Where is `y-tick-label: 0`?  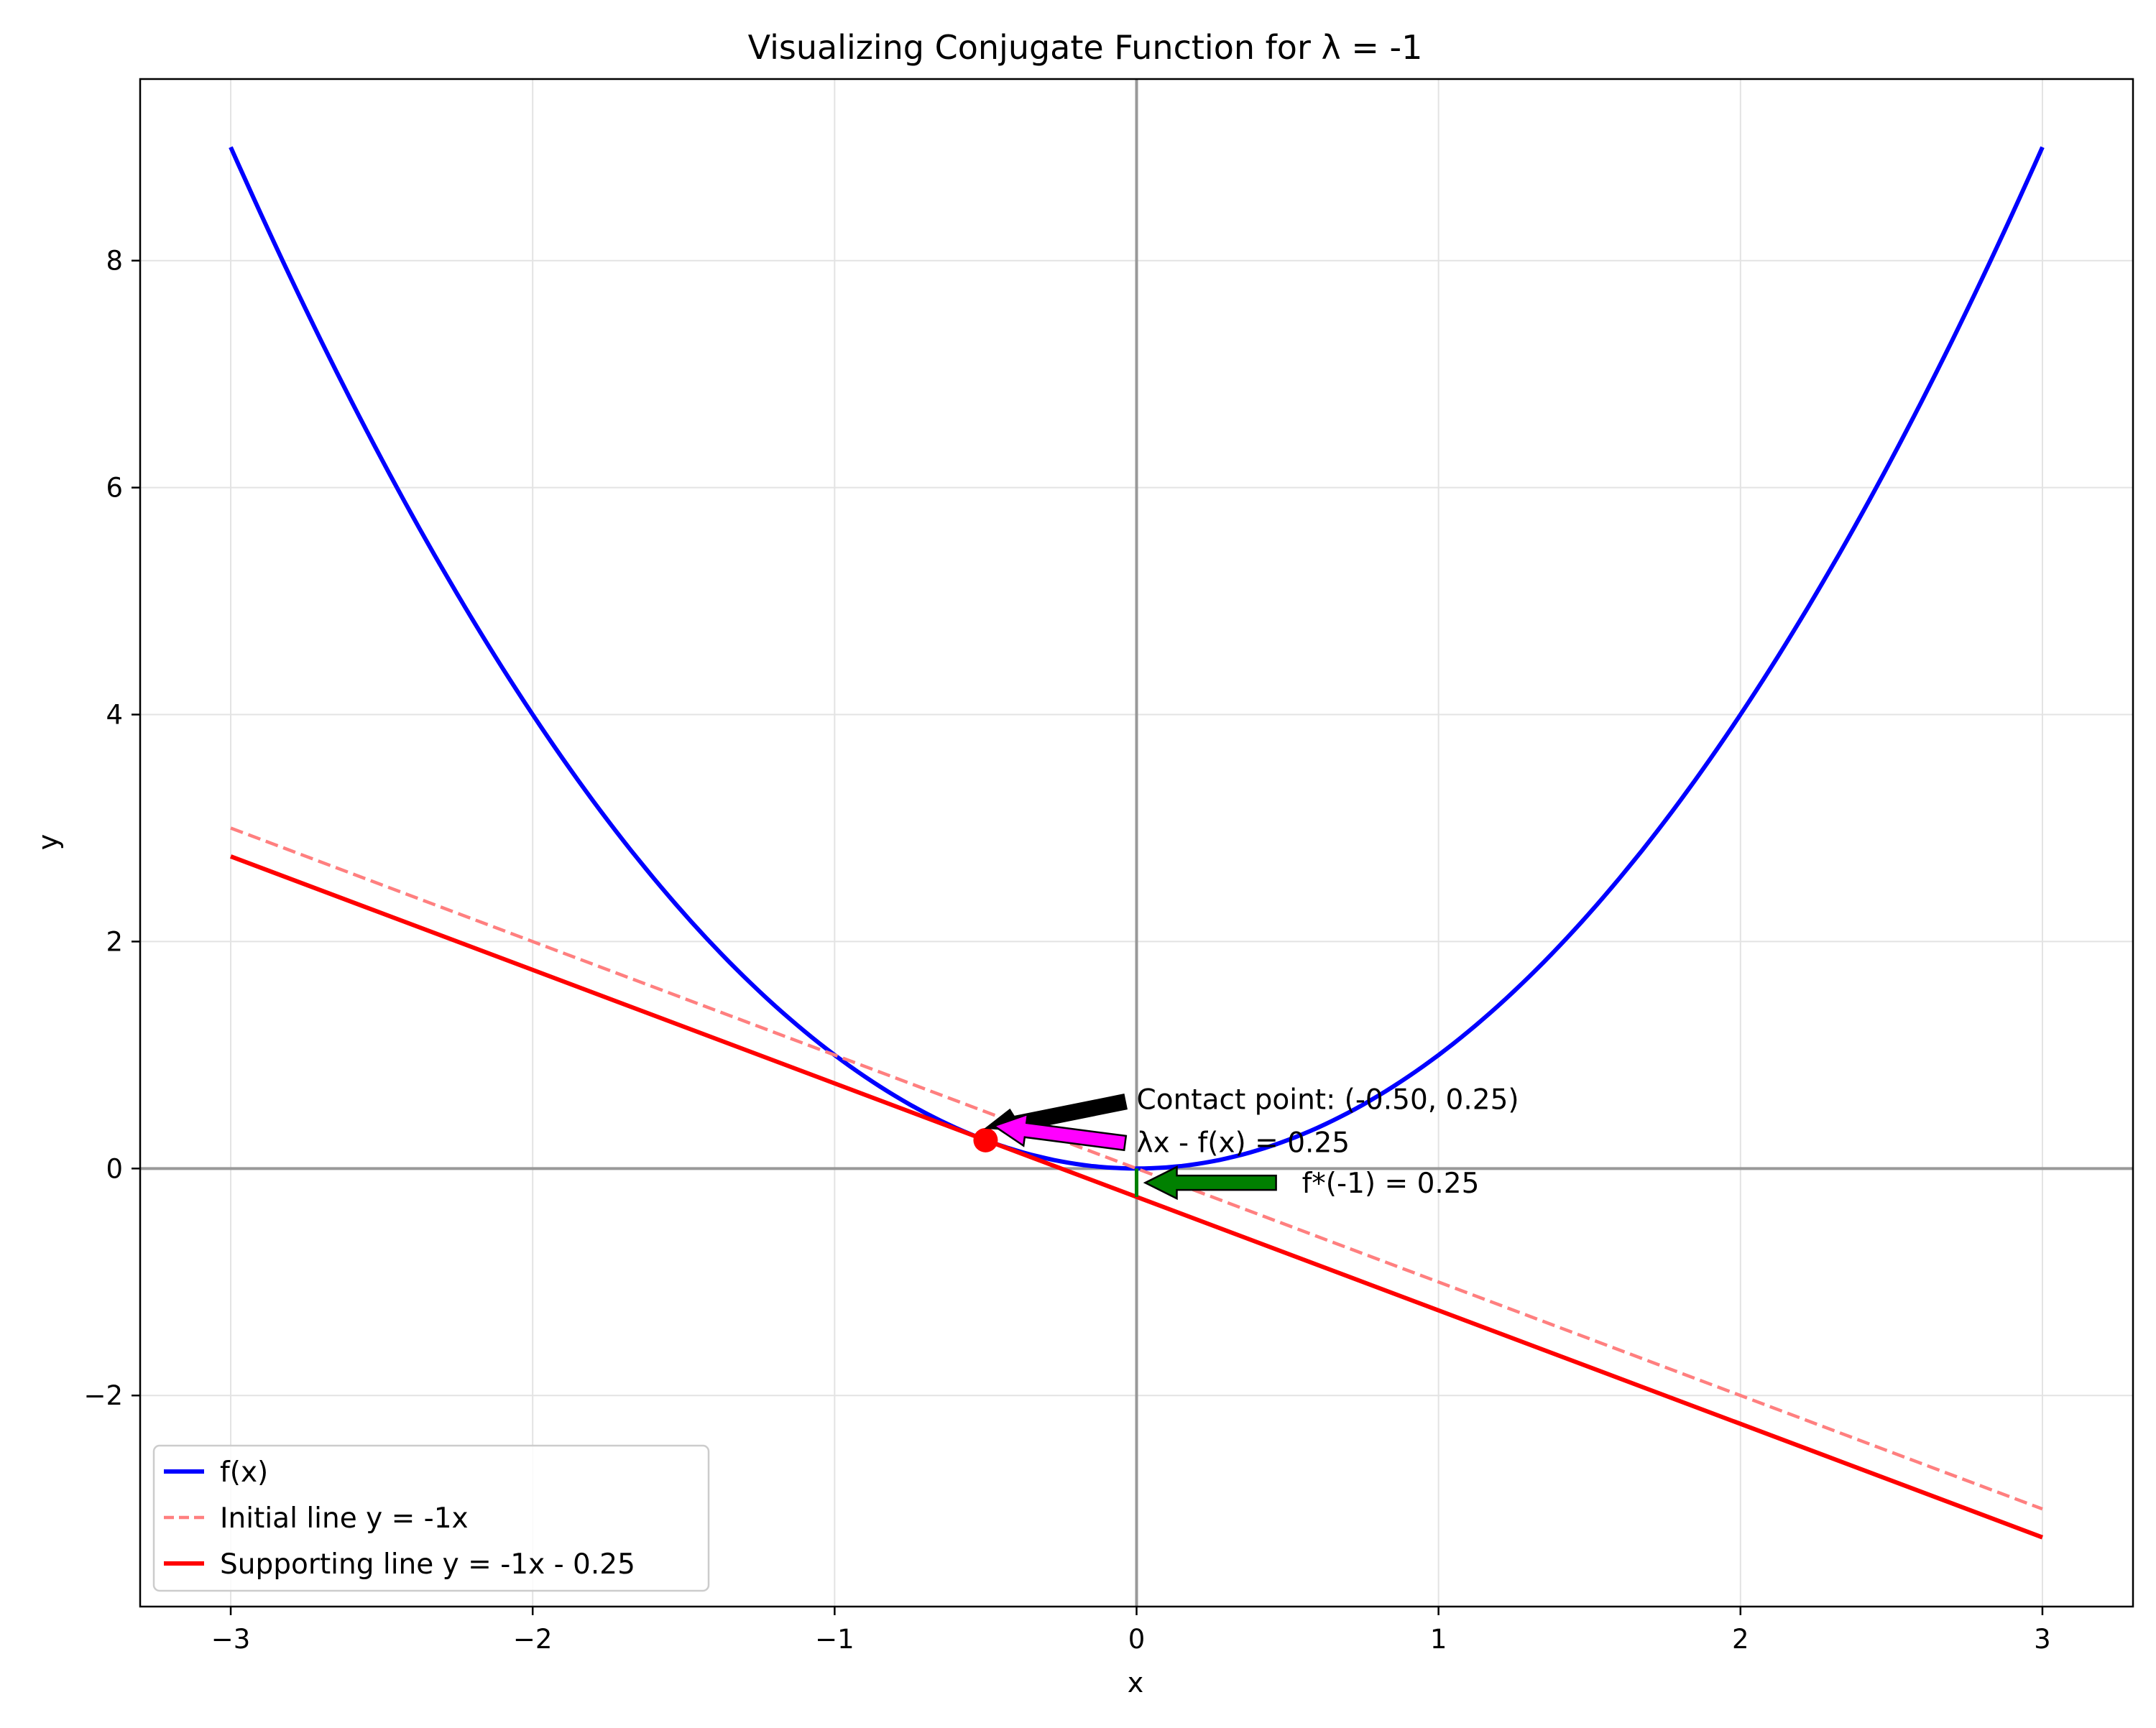 y-tick-label: 0 is located at coordinates (115, 1169).